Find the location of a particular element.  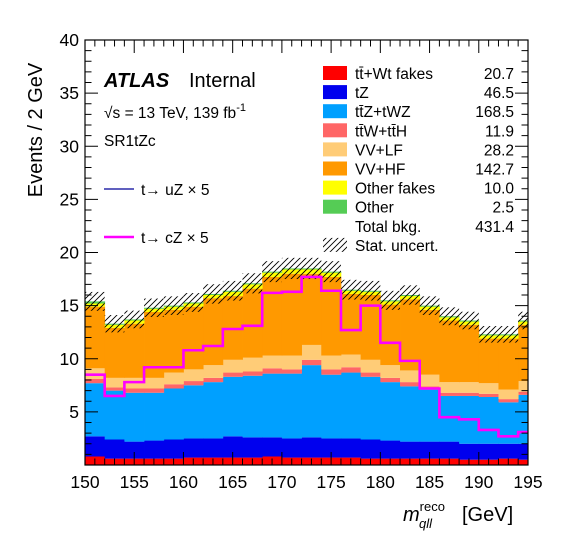

legend-yield: 46.5 is located at coordinates (499, 93).